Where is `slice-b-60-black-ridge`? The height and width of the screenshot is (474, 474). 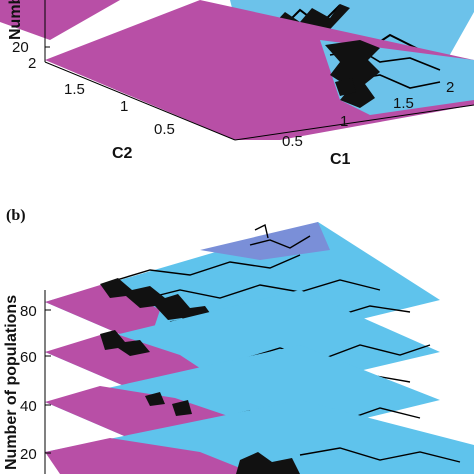 slice-b-60-black-ridge is located at coordinates (125, 343).